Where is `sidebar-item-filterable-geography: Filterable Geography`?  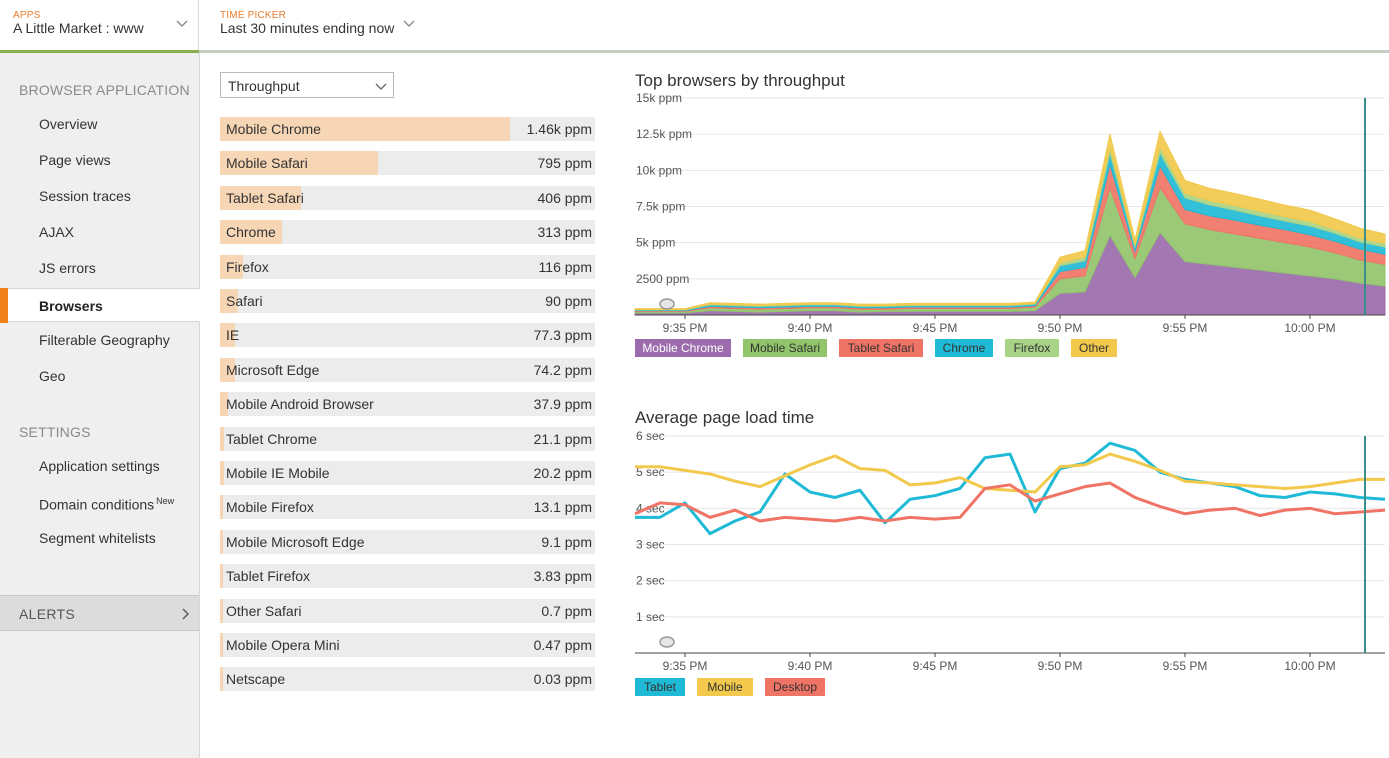 sidebar-item-filterable-geography: Filterable Geography is located at coordinates (99, 340).